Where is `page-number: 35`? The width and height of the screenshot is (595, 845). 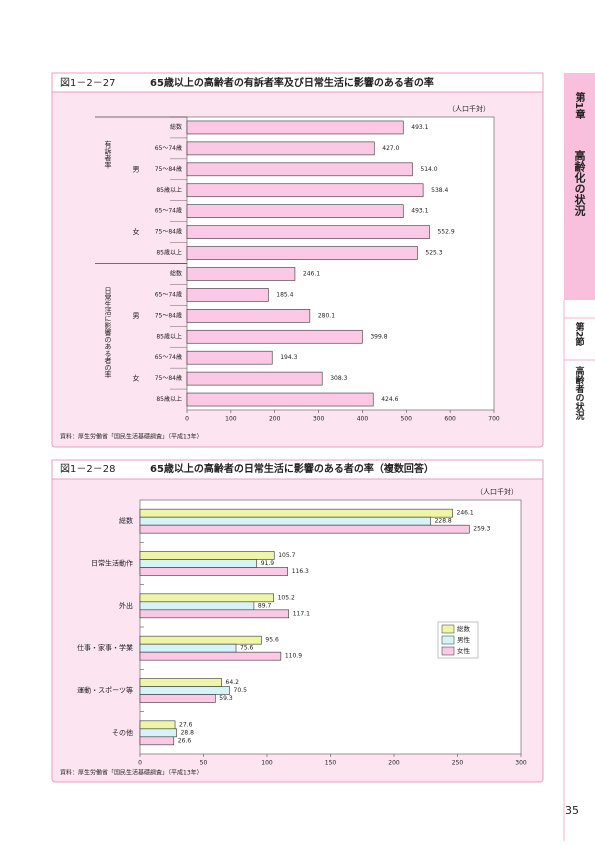 page-number: 35 is located at coordinates (572, 810).